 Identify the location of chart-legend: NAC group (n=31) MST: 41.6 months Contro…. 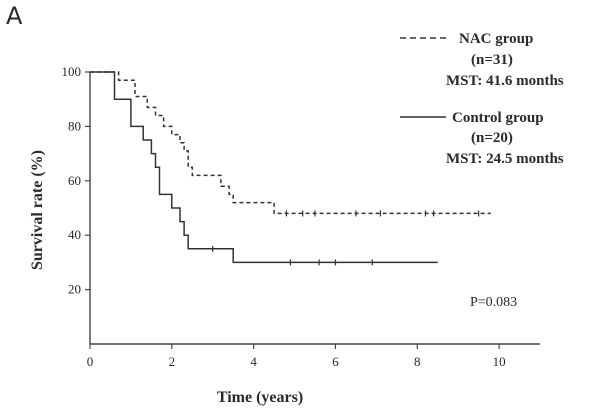
(482, 99).